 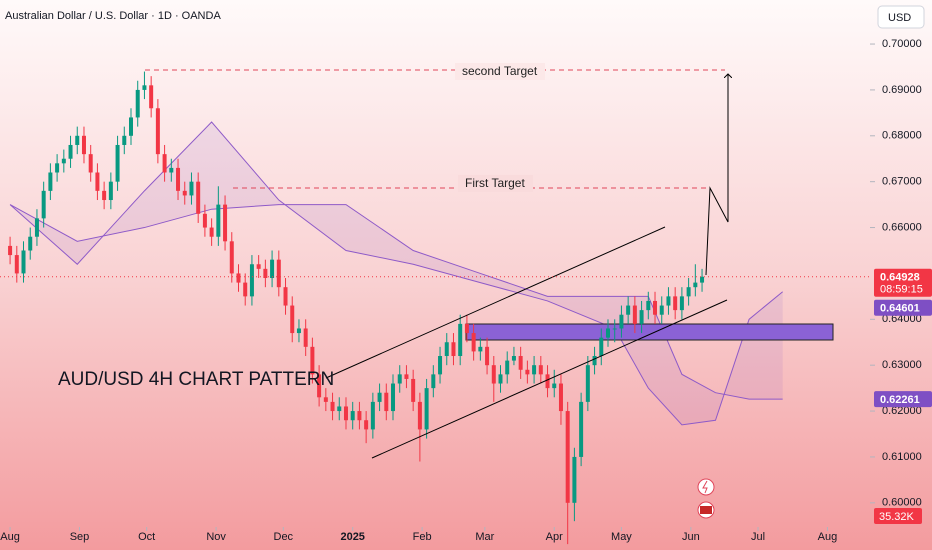 What do you see at coordinates (484, 537) in the screenshot?
I see `x-tick-label: Mar` at bounding box center [484, 537].